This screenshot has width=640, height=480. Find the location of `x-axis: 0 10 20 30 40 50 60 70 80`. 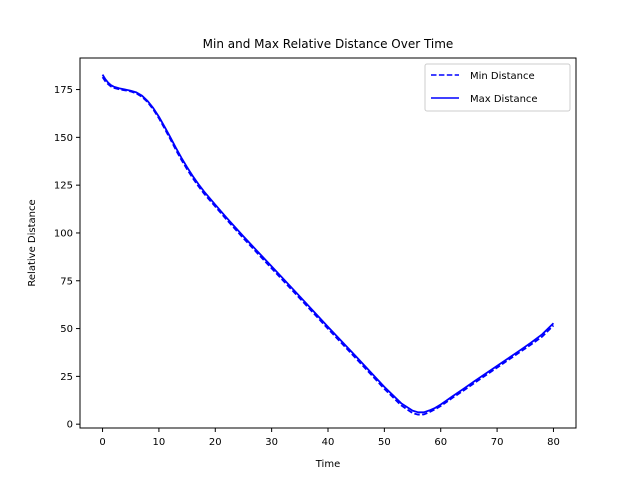

x-axis: 0 10 20 30 40 50 60 70 80 is located at coordinates (329, 438).